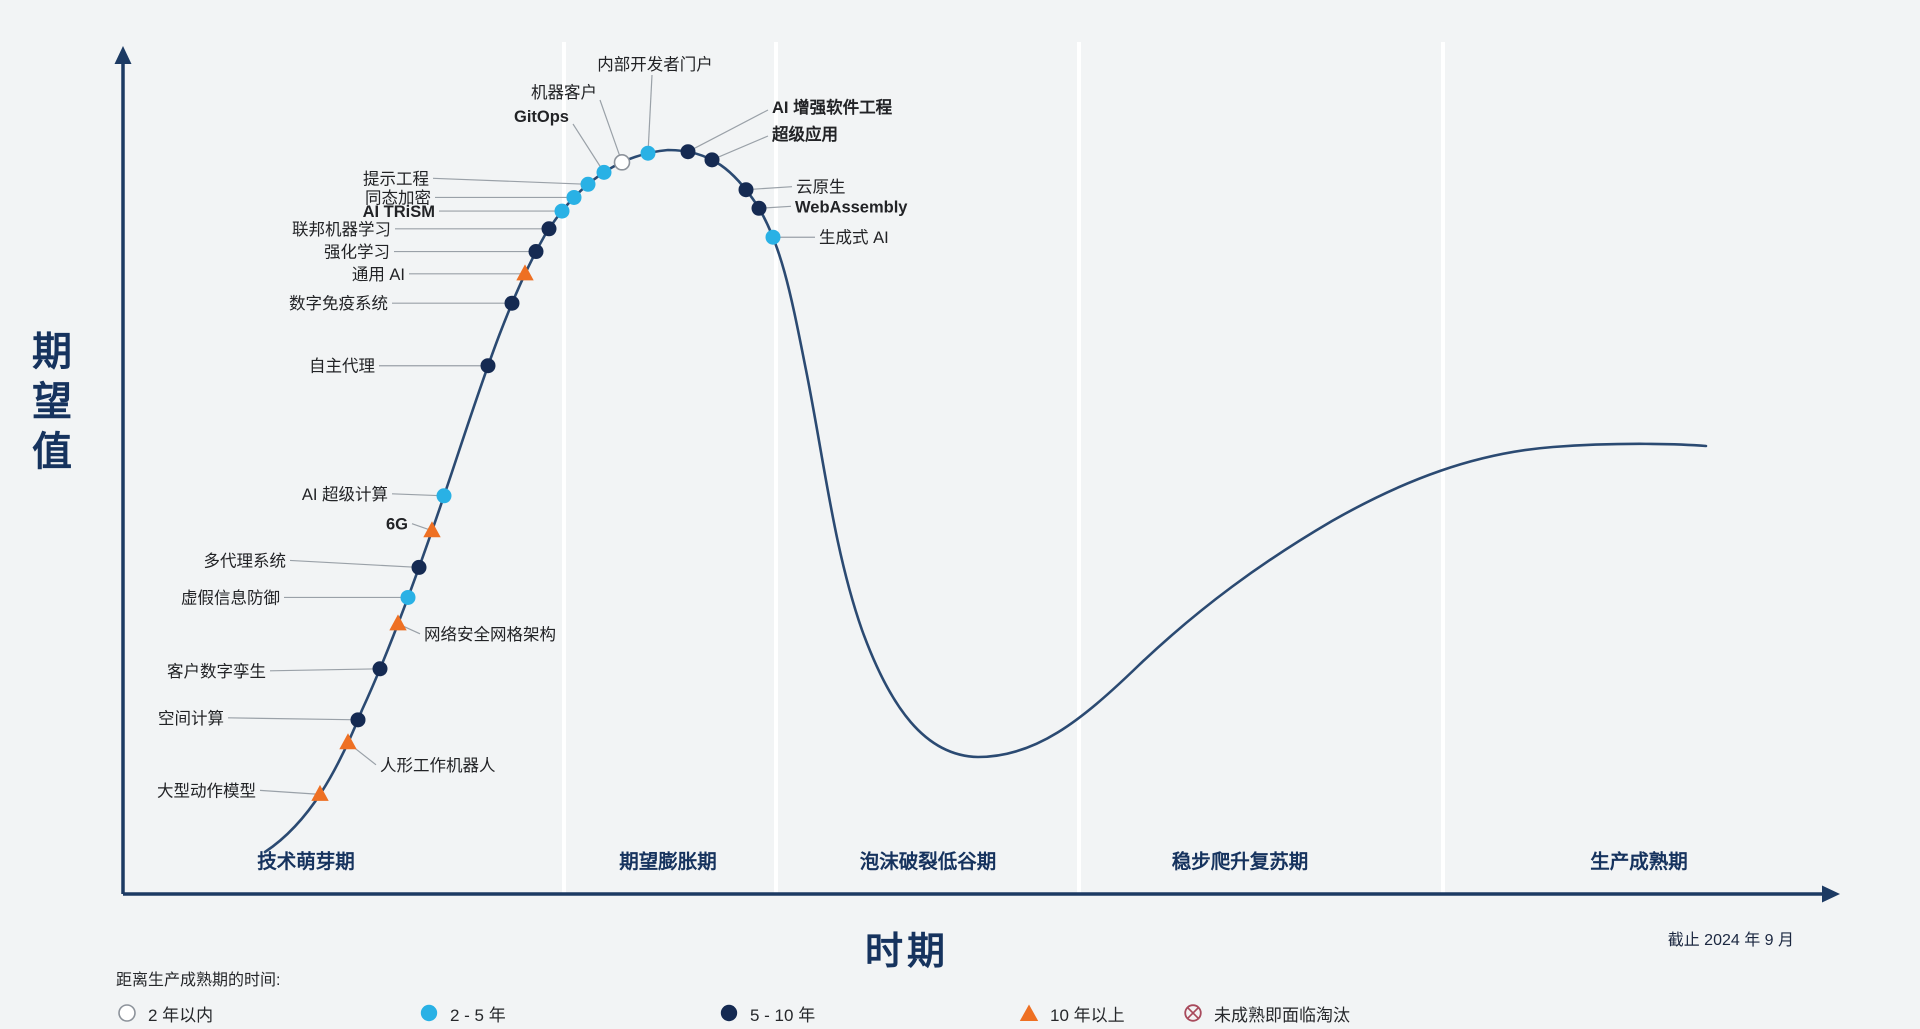 Image resolution: width=1920 pixels, height=1029 pixels. What do you see at coordinates (418, 495) in the screenshot?
I see `leader-ai-supercomputing` at bounding box center [418, 495].